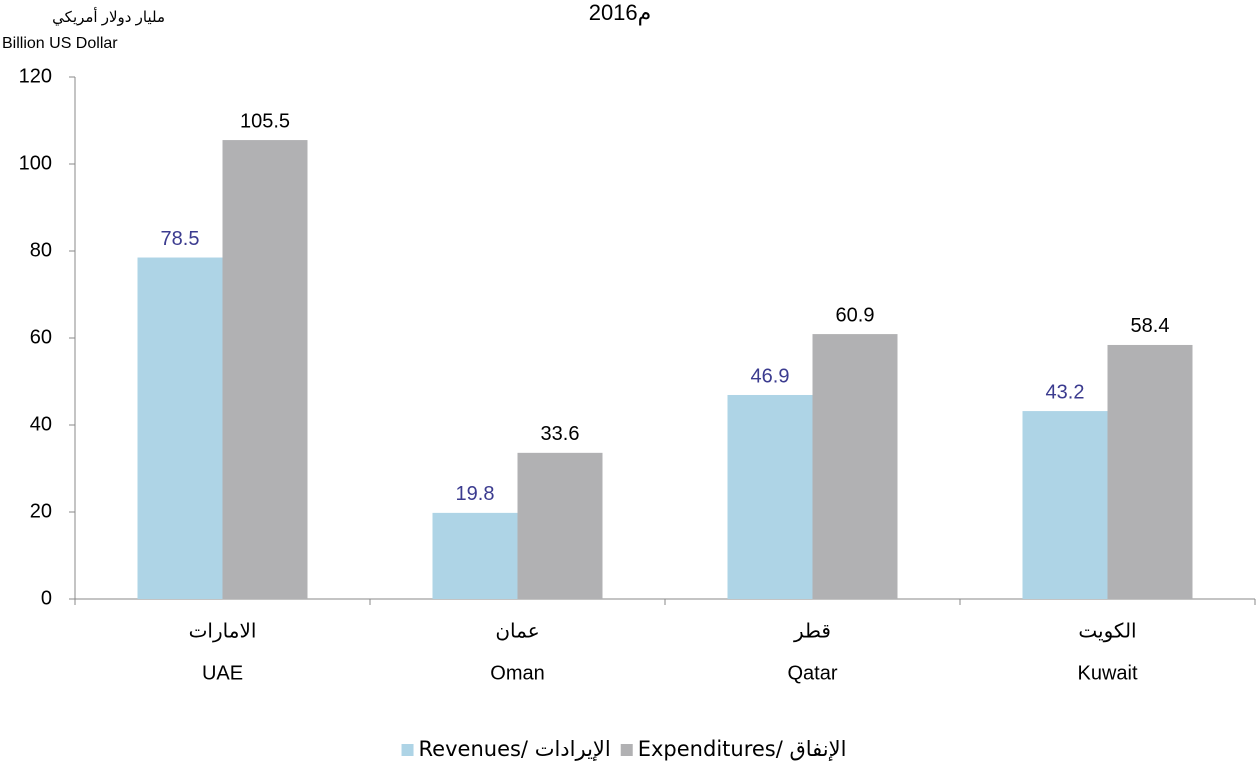 The height and width of the screenshot is (771, 1257). Describe the element at coordinates (60, 43) in the screenshot. I see `y-axis-label: Billion US Dollar` at that location.